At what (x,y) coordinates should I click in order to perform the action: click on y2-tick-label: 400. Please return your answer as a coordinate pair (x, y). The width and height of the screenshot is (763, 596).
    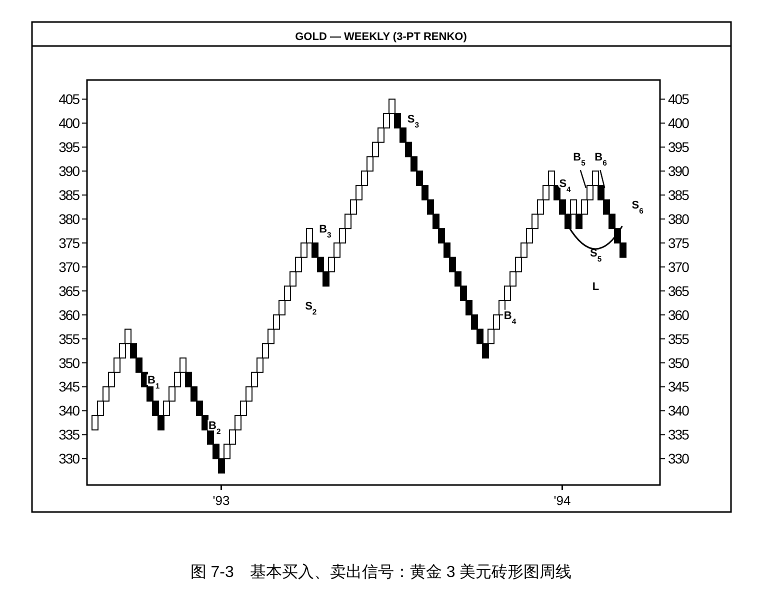
    Looking at the image, I should click on (679, 123).